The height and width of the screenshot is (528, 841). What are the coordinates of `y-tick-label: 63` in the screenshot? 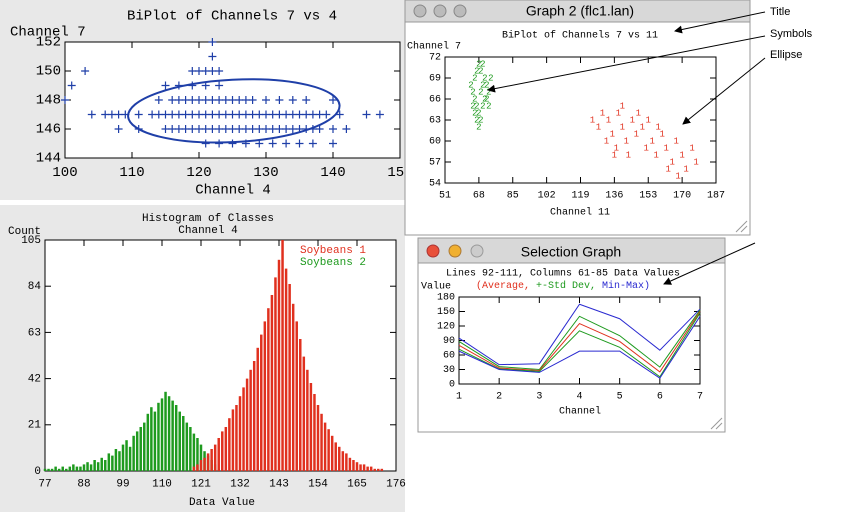 It's located at (34, 333).